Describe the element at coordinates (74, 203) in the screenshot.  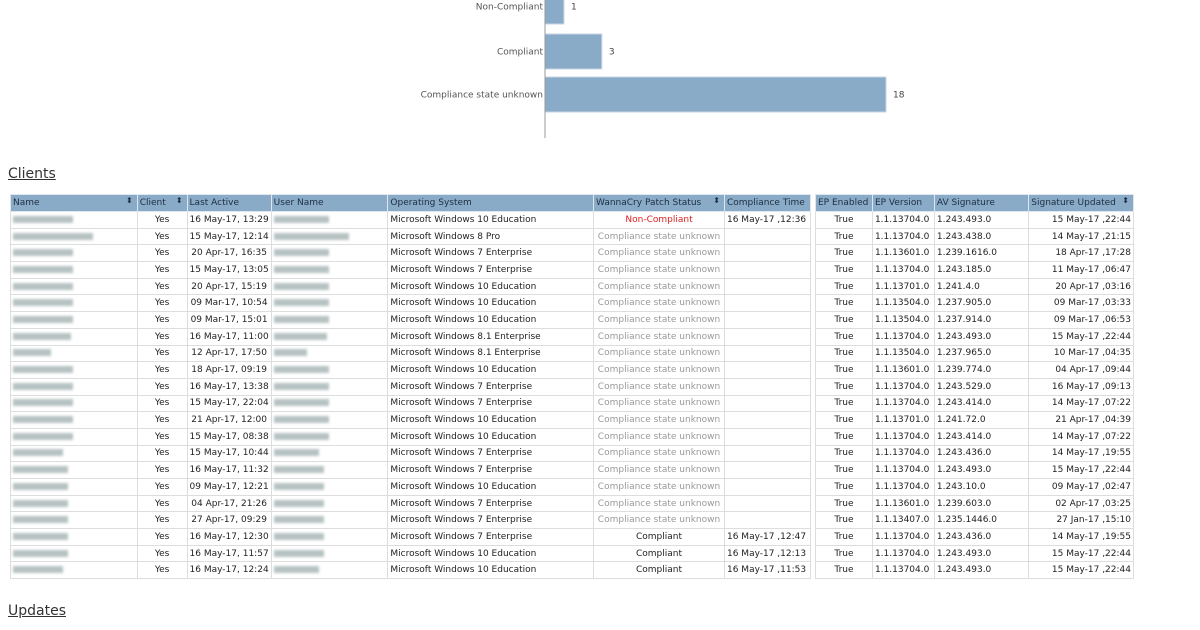
I see `column-header: Name ⬍` at that location.